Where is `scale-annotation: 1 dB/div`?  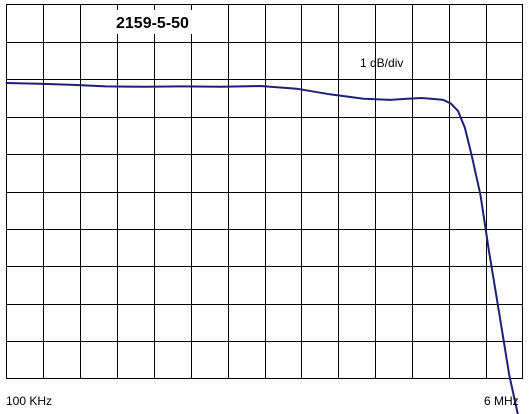 scale-annotation: 1 dB/div is located at coordinates (381, 63).